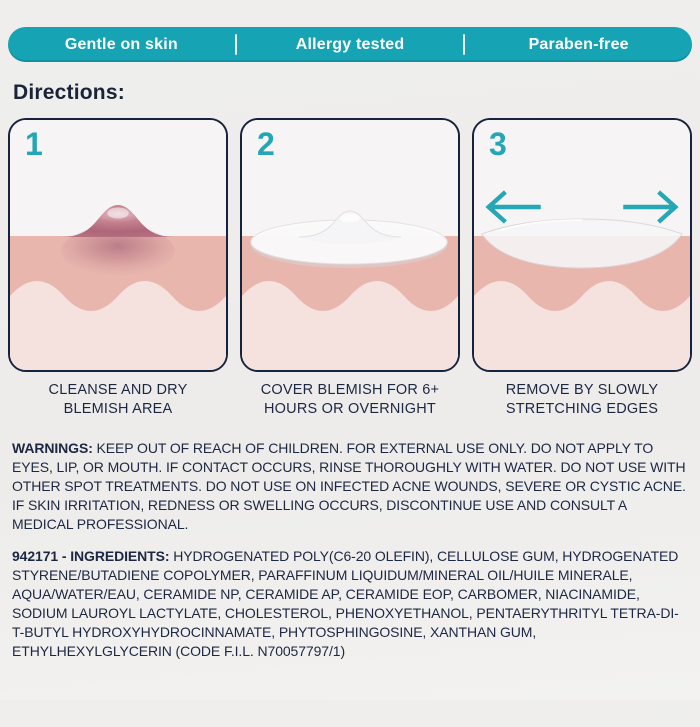 This screenshot has width=700, height=727. I want to click on ingredients-label: 942171 - INGREDIENTS:, so click(91, 556).